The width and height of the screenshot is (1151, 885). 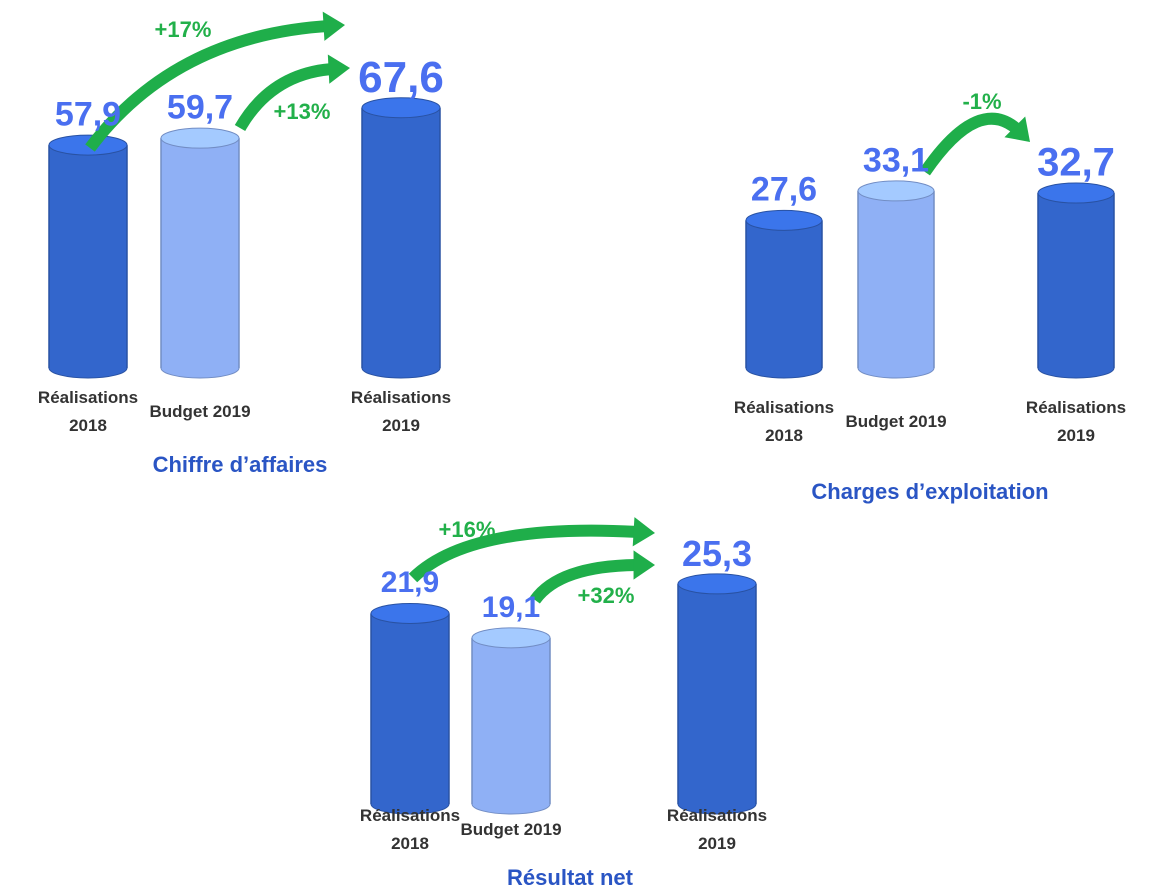 I want to click on change-annotation: -1%, so click(x=982, y=101).